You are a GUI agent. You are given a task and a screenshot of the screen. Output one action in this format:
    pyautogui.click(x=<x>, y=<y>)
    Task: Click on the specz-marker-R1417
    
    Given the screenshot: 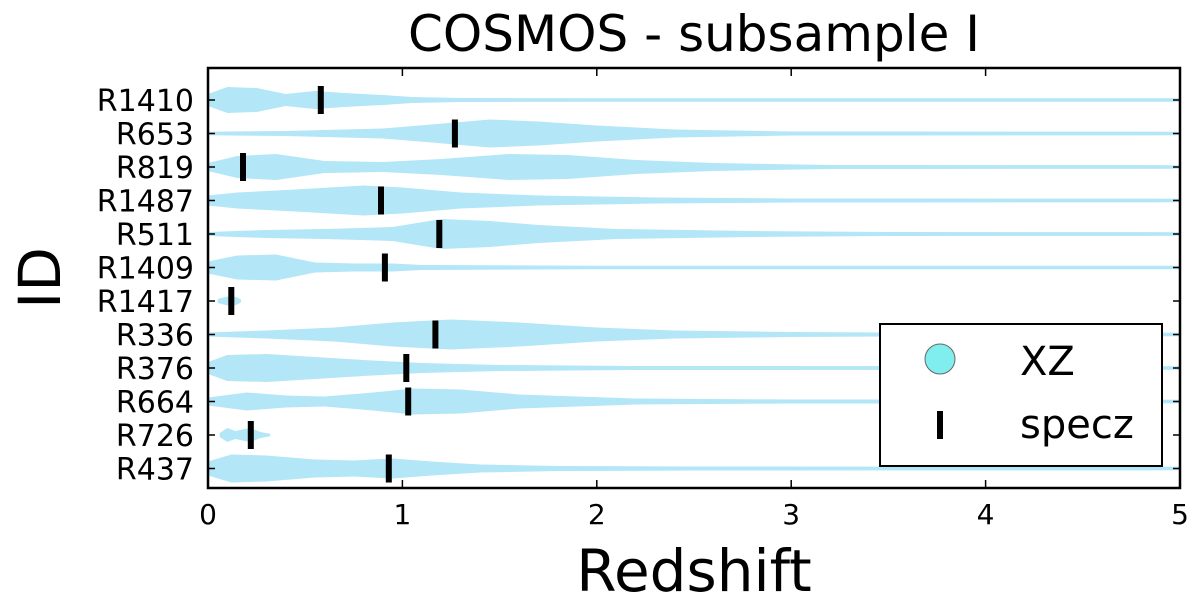 What is the action you would take?
    pyautogui.click(x=231, y=301)
    